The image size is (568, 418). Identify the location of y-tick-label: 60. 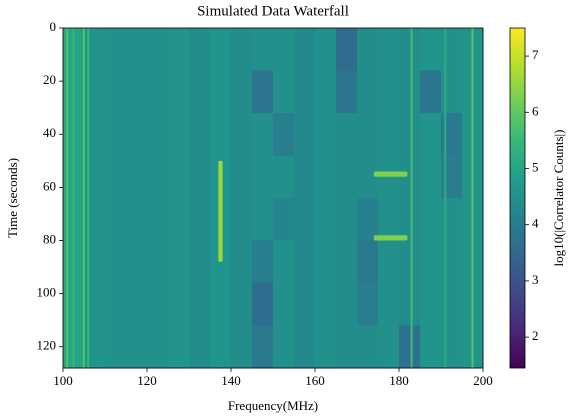
(49, 185).